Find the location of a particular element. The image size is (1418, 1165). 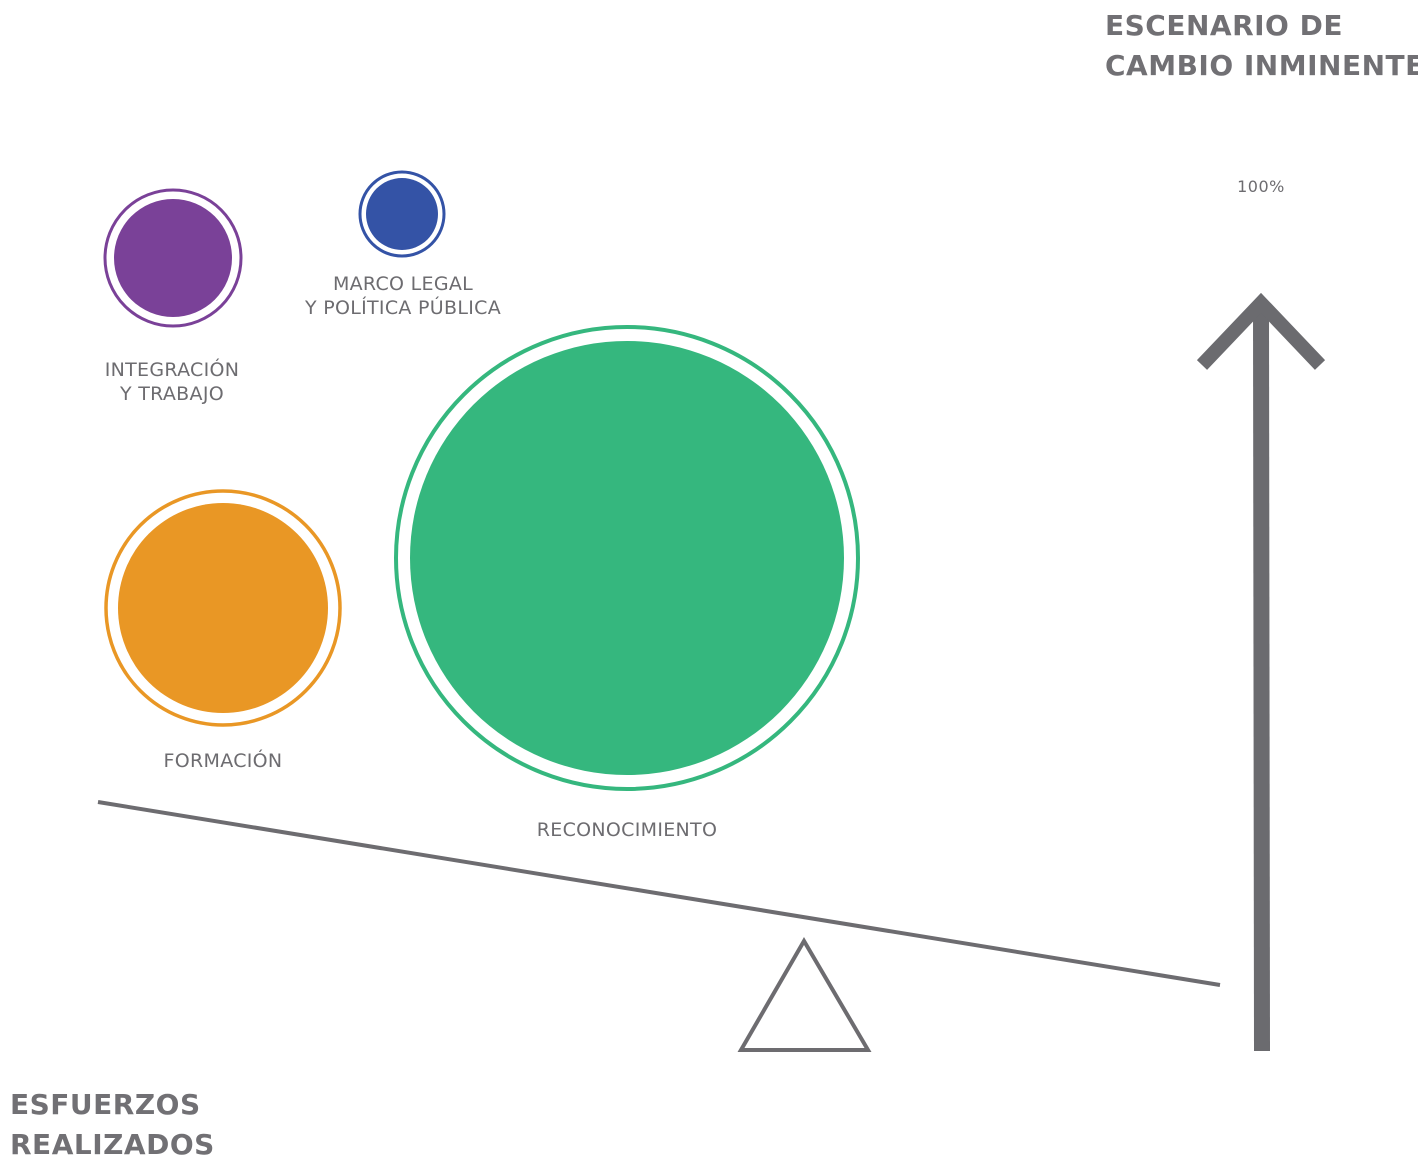

up-arrow-icon is located at coordinates (1261, 672).